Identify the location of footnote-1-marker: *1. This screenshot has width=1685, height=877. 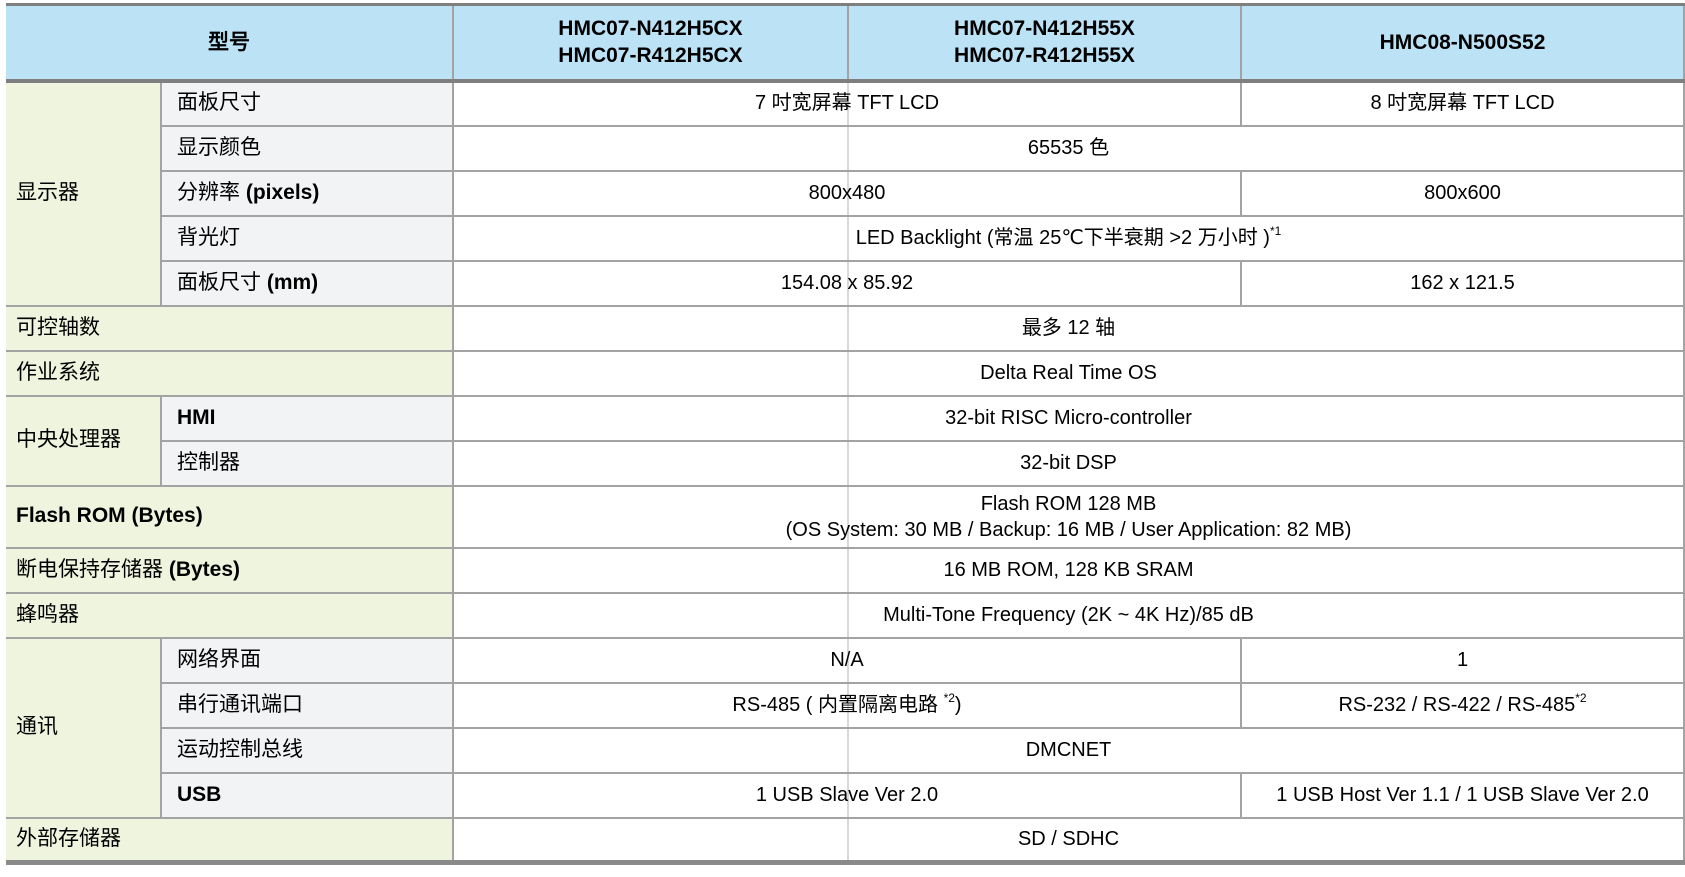
(1275, 230).